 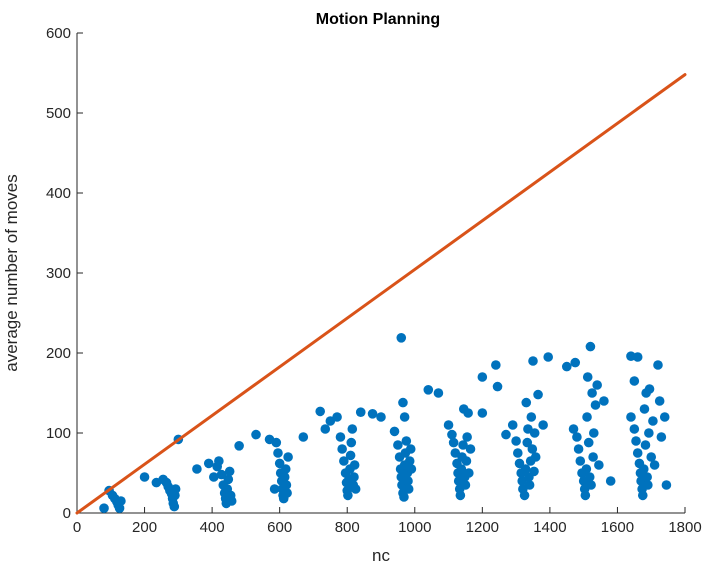 I want to click on y-axis-title: average number of moves, so click(x=11, y=273).